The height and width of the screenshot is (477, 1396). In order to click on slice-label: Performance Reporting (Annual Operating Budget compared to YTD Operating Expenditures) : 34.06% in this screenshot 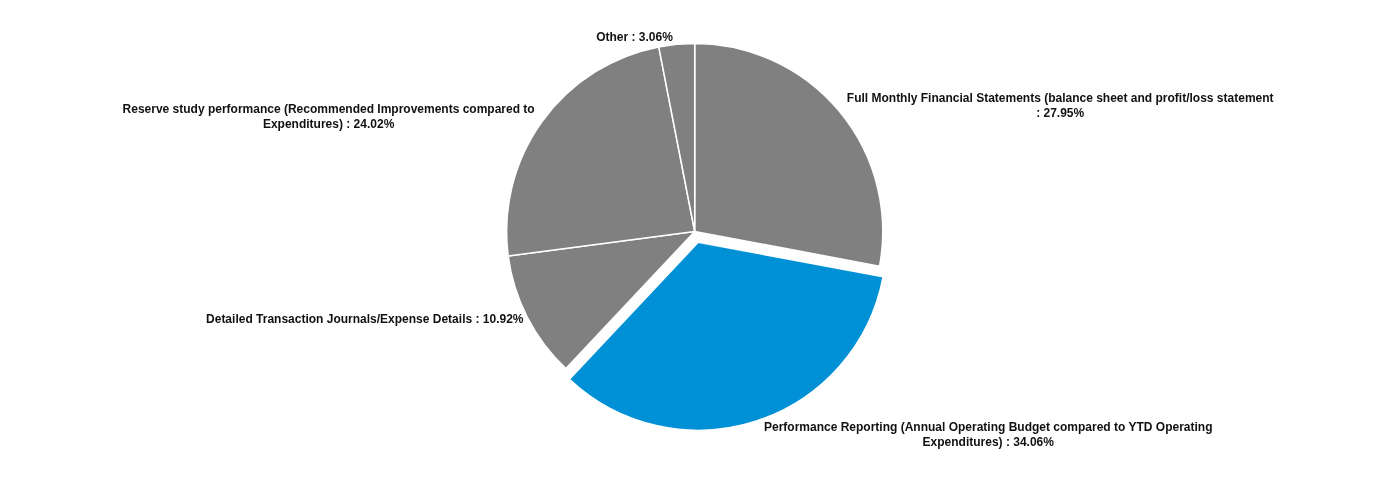, I will do `click(988, 434)`.